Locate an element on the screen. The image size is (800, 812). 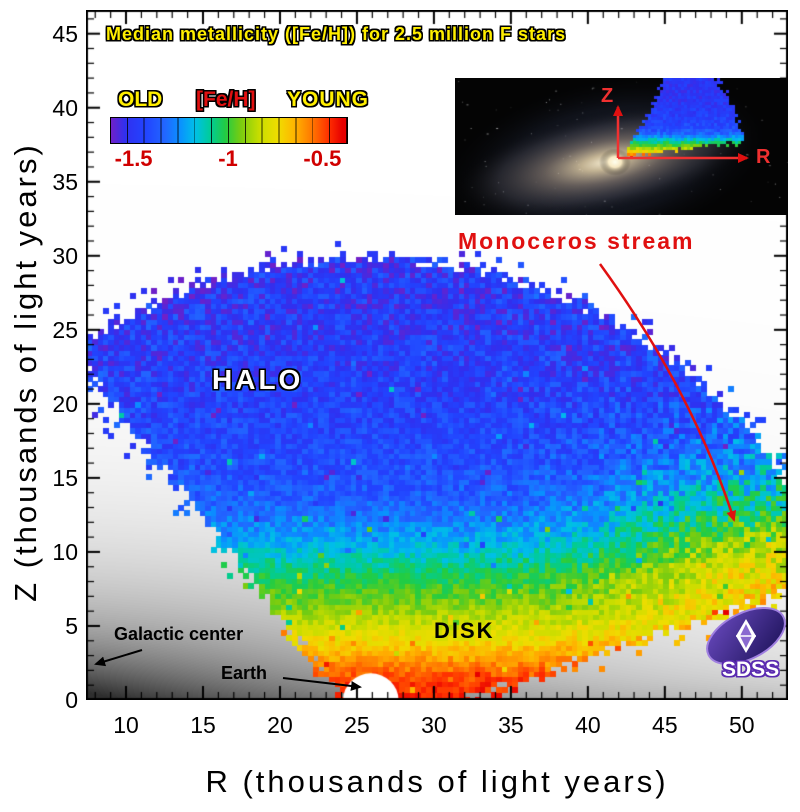
x-axis-title: R (thousands of light years) is located at coordinates (437, 781).